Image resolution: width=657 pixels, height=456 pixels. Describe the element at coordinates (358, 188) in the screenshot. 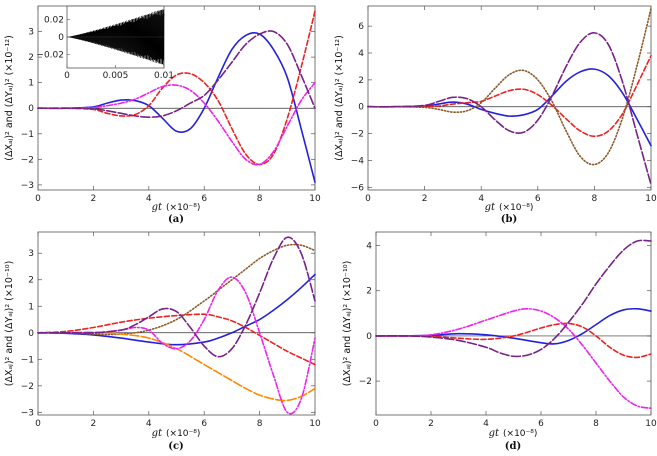

I see `y-tick-label: −6` at that location.